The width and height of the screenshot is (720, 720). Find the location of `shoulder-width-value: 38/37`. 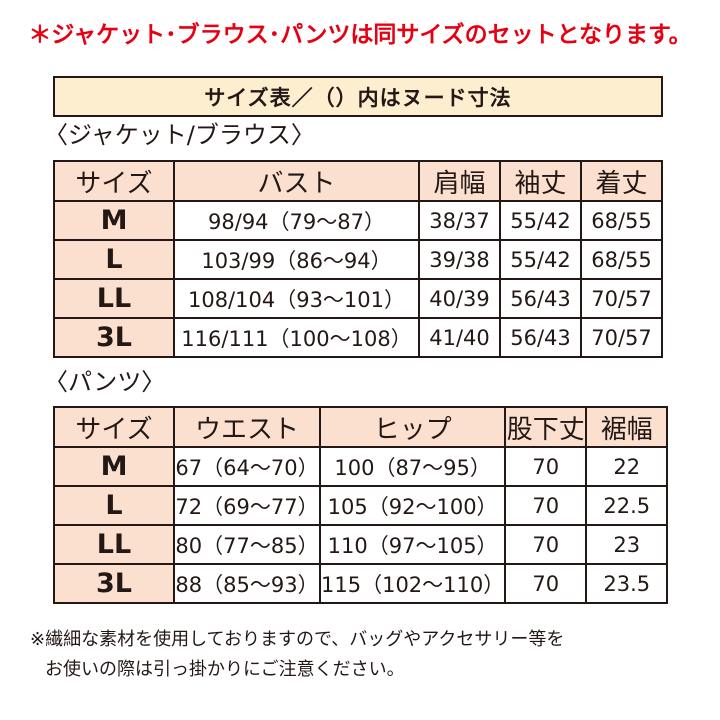

shoulder-width-value: 38/37 is located at coordinates (459, 220).